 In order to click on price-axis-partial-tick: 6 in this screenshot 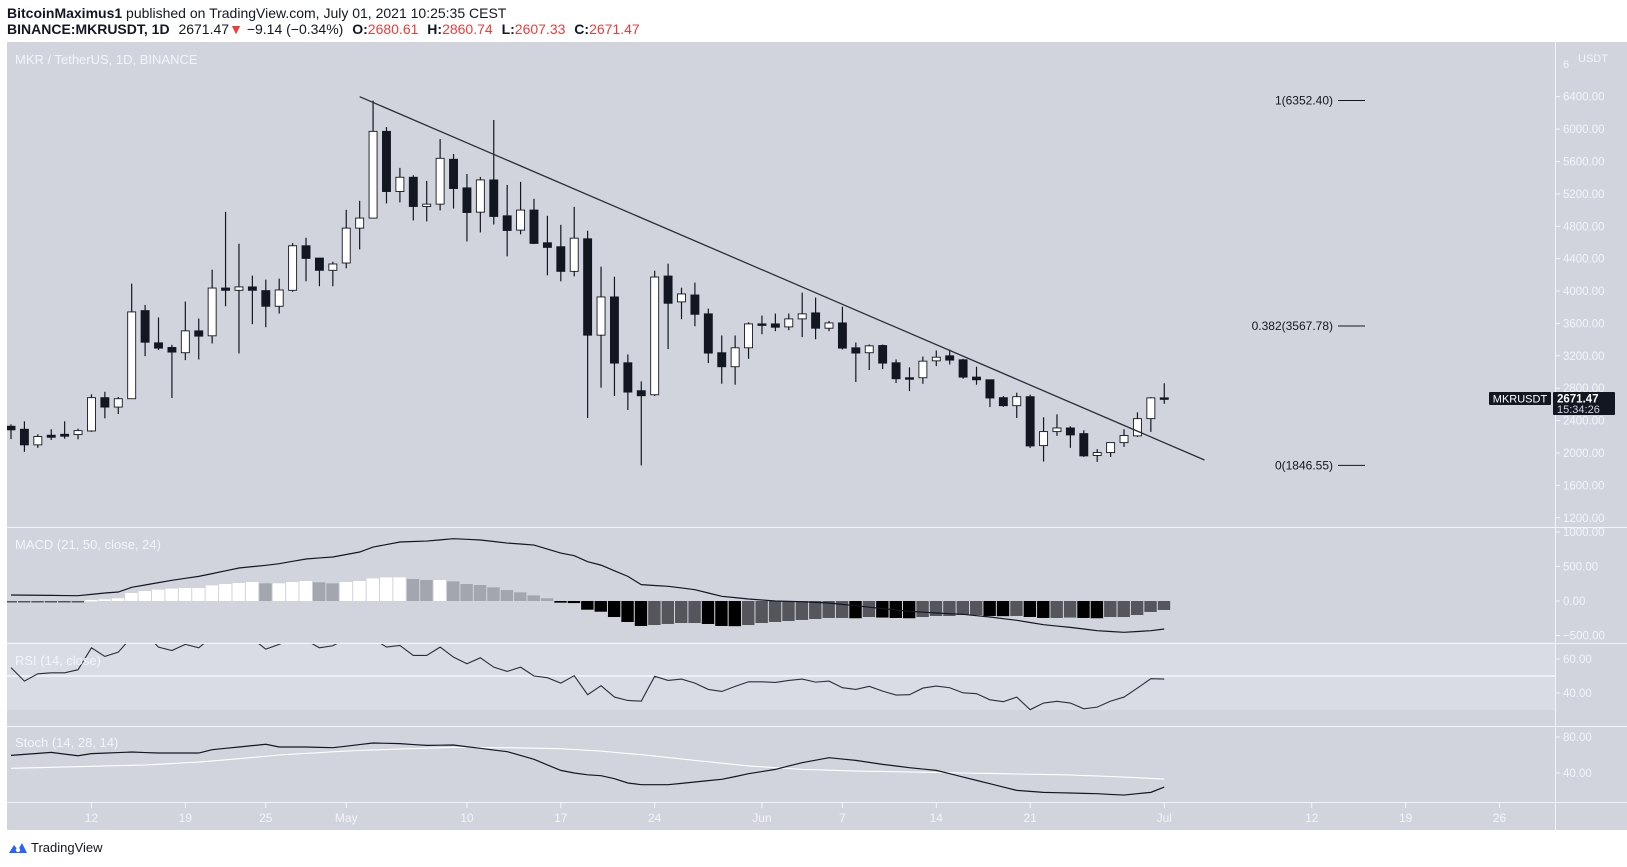, I will do `click(1566, 65)`.